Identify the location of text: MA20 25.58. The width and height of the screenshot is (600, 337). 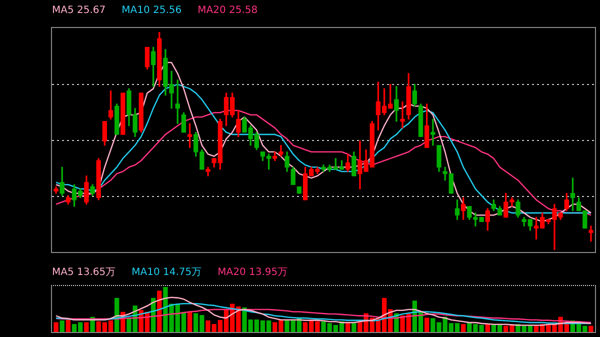
(228, 10).